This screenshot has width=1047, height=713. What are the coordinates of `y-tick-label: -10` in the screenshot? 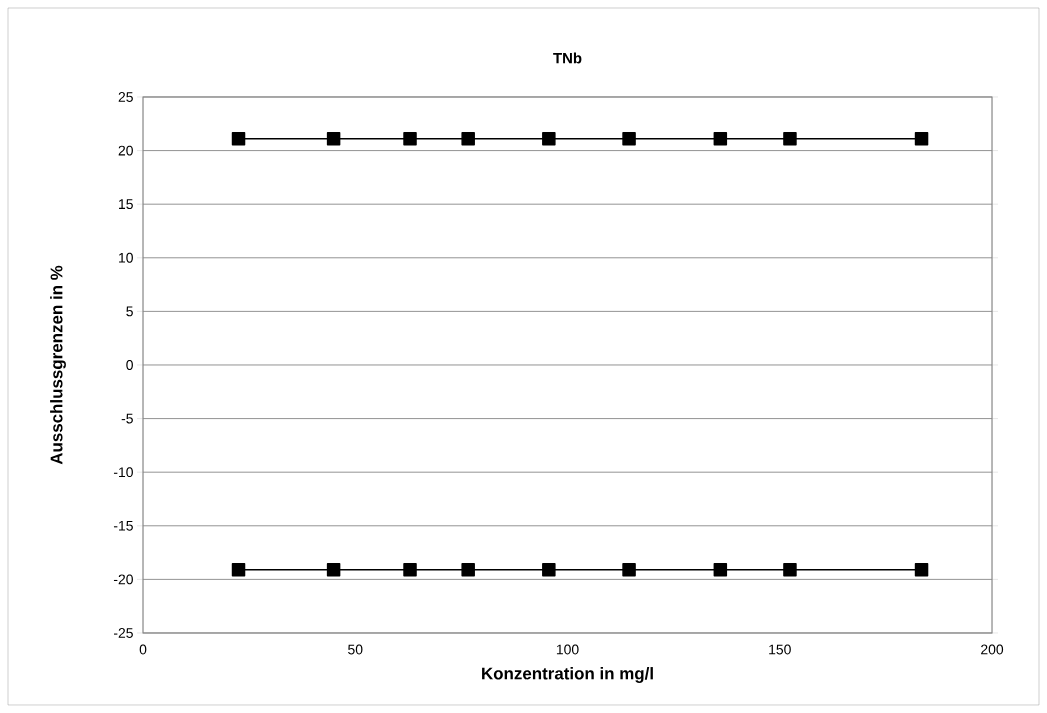 It's located at (123, 472).